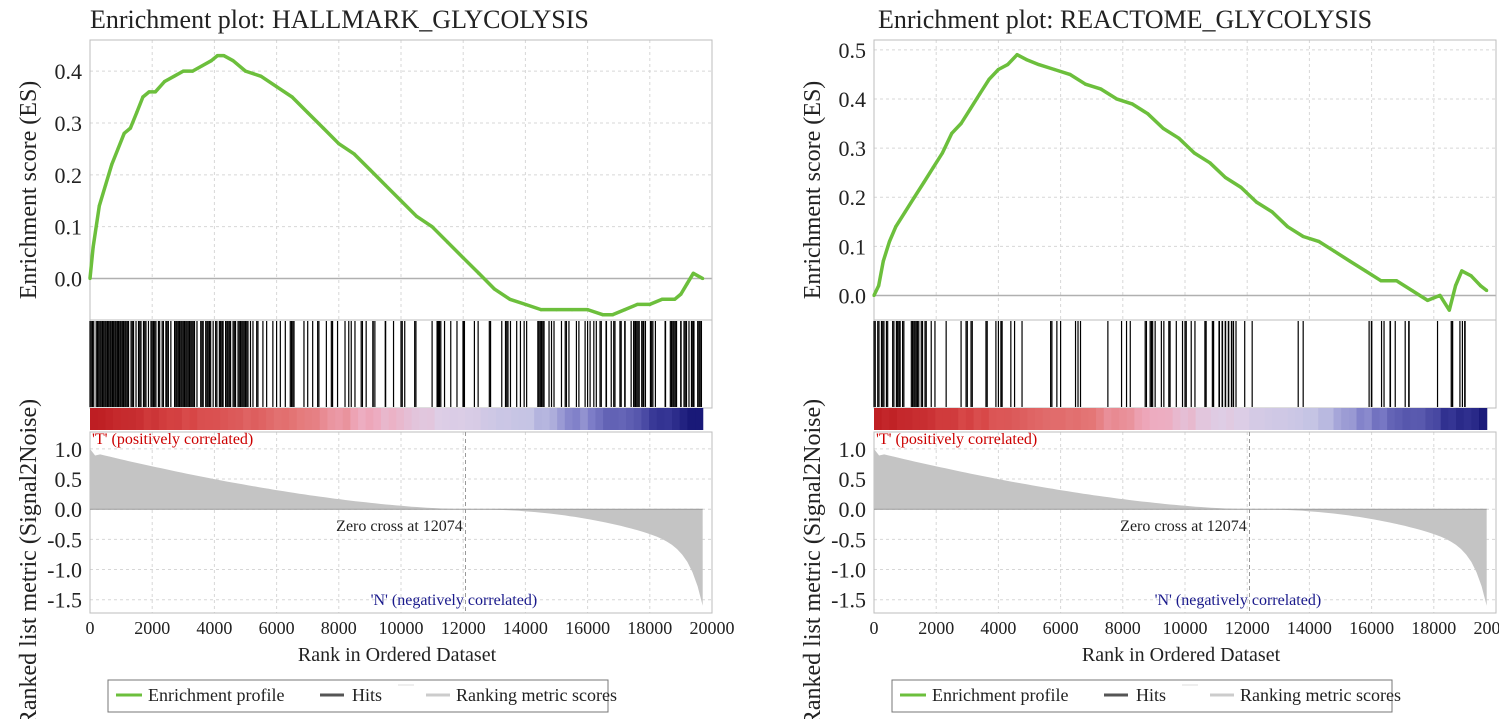 This screenshot has width=1499, height=719. I want to click on legend-box, so click(1142, 696).